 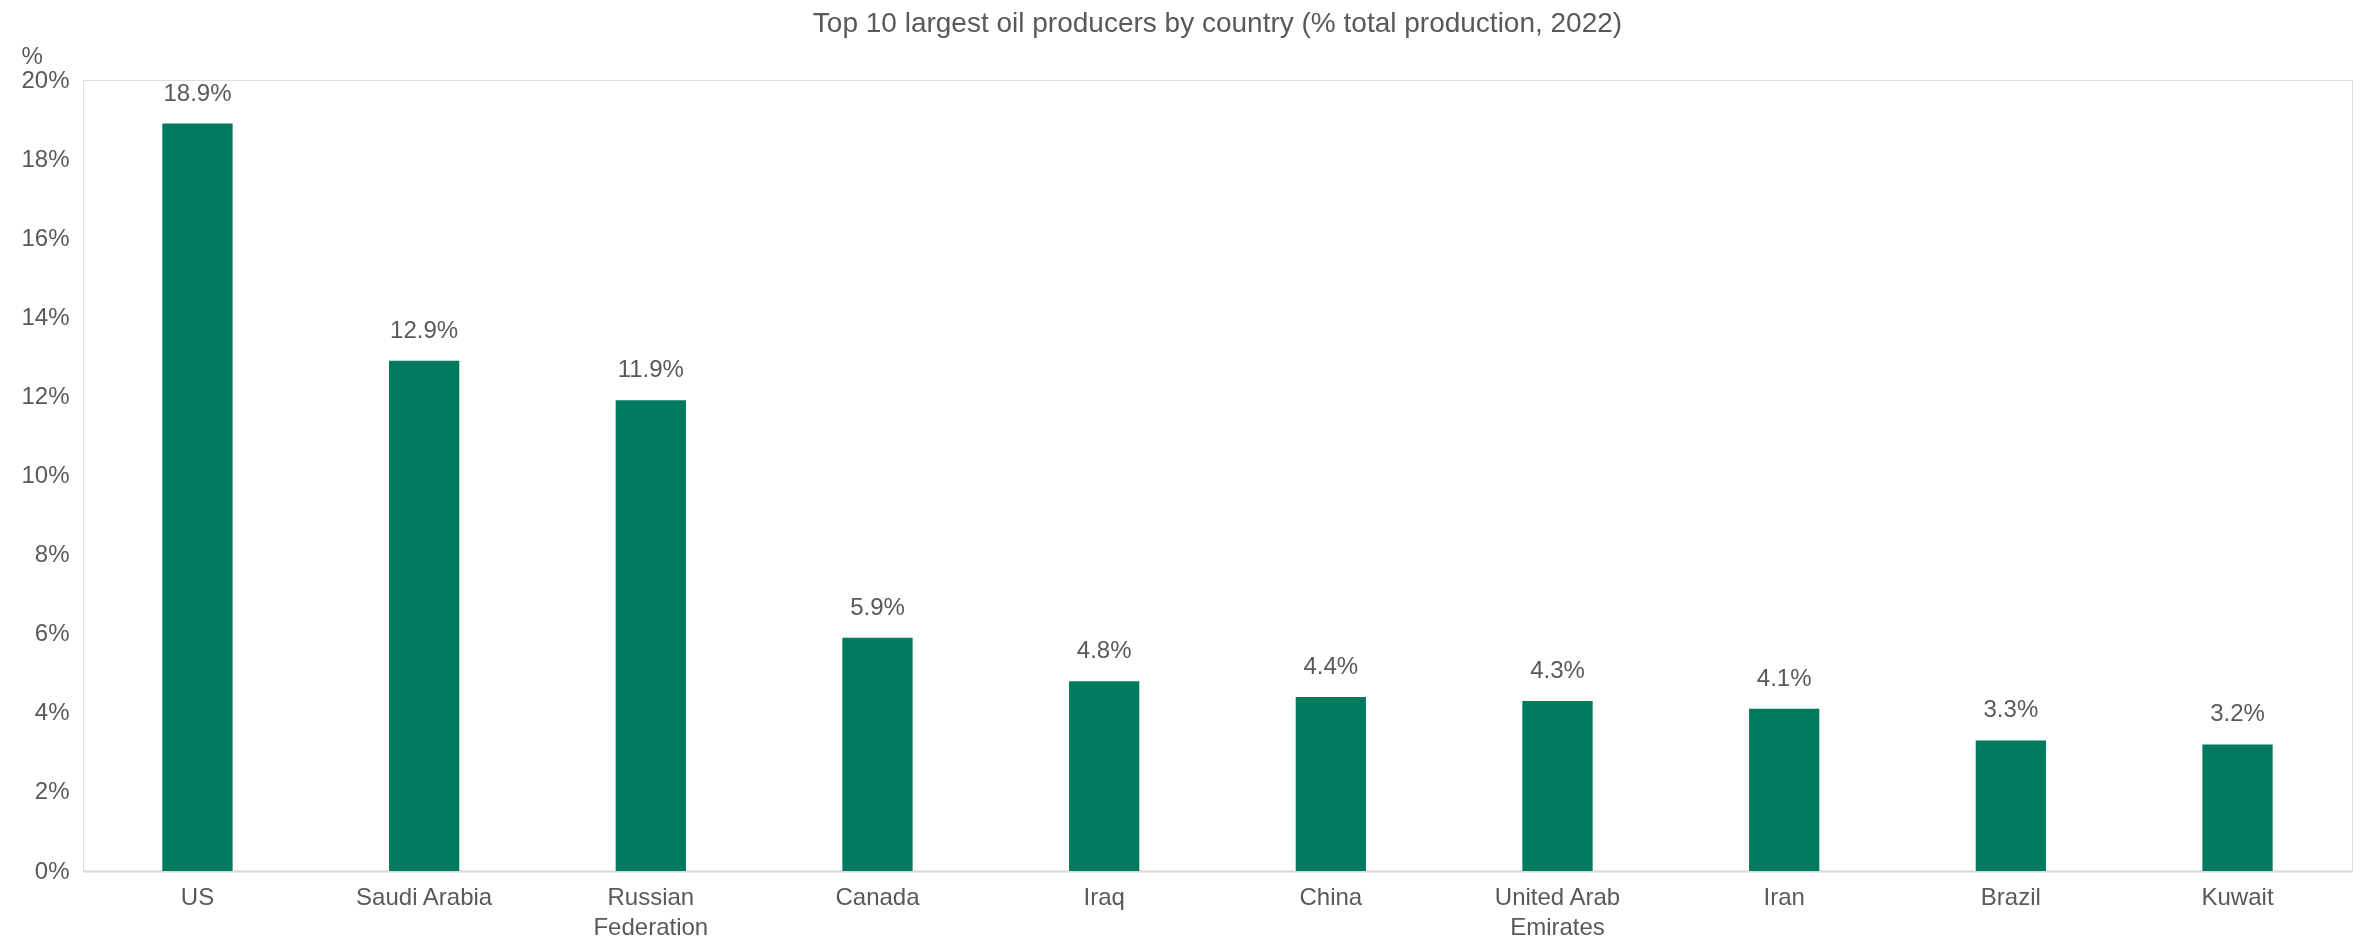 What do you see at coordinates (651, 911) in the screenshot?
I see `x-tick-label: Russian Federation` at bounding box center [651, 911].